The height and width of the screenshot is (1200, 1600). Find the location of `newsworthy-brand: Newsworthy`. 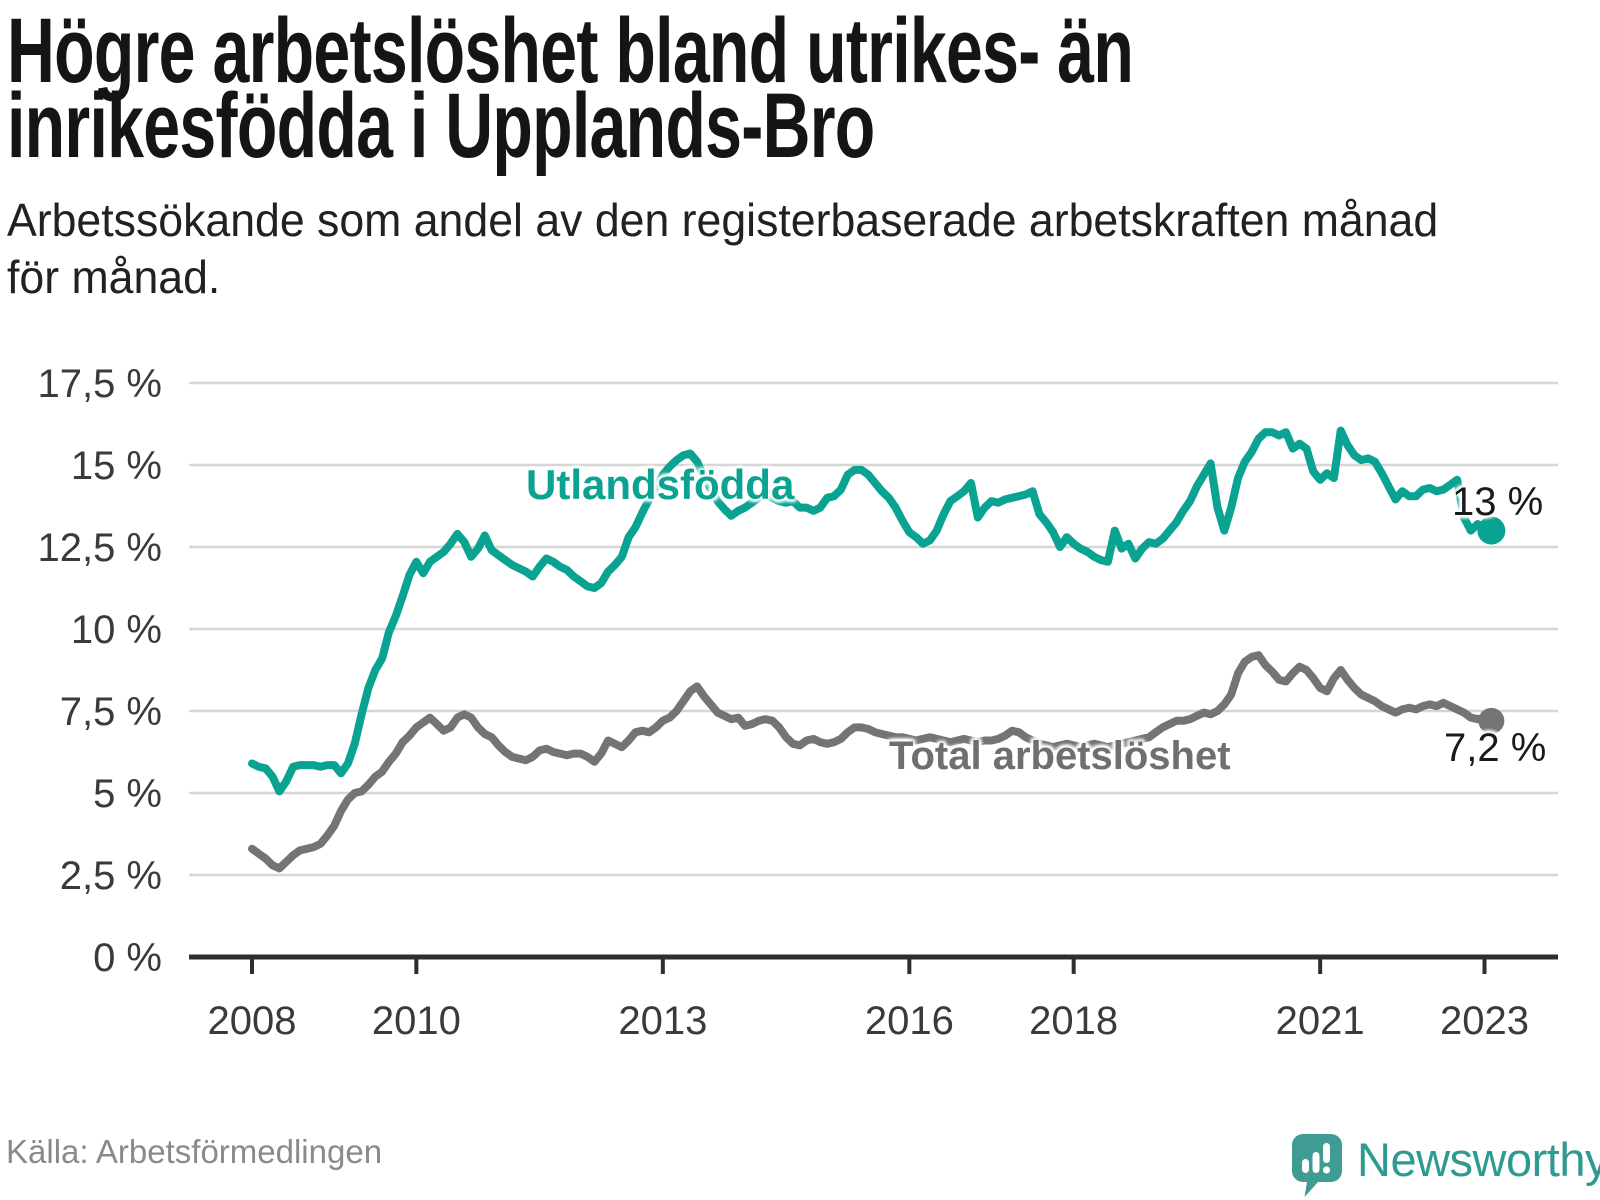

newsworthy-brand: Newsworthy is located at coordinates (1446, 1166).